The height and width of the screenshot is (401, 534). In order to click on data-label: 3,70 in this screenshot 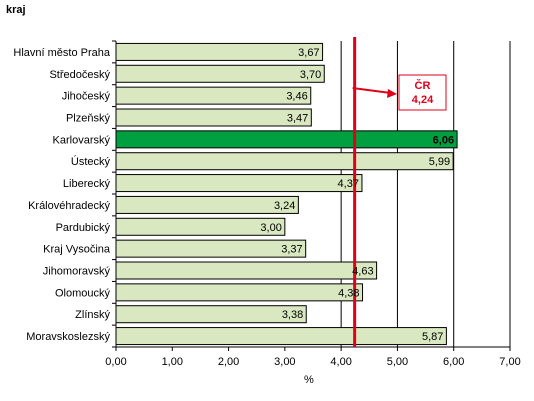, I will do `click(310, 75)`.